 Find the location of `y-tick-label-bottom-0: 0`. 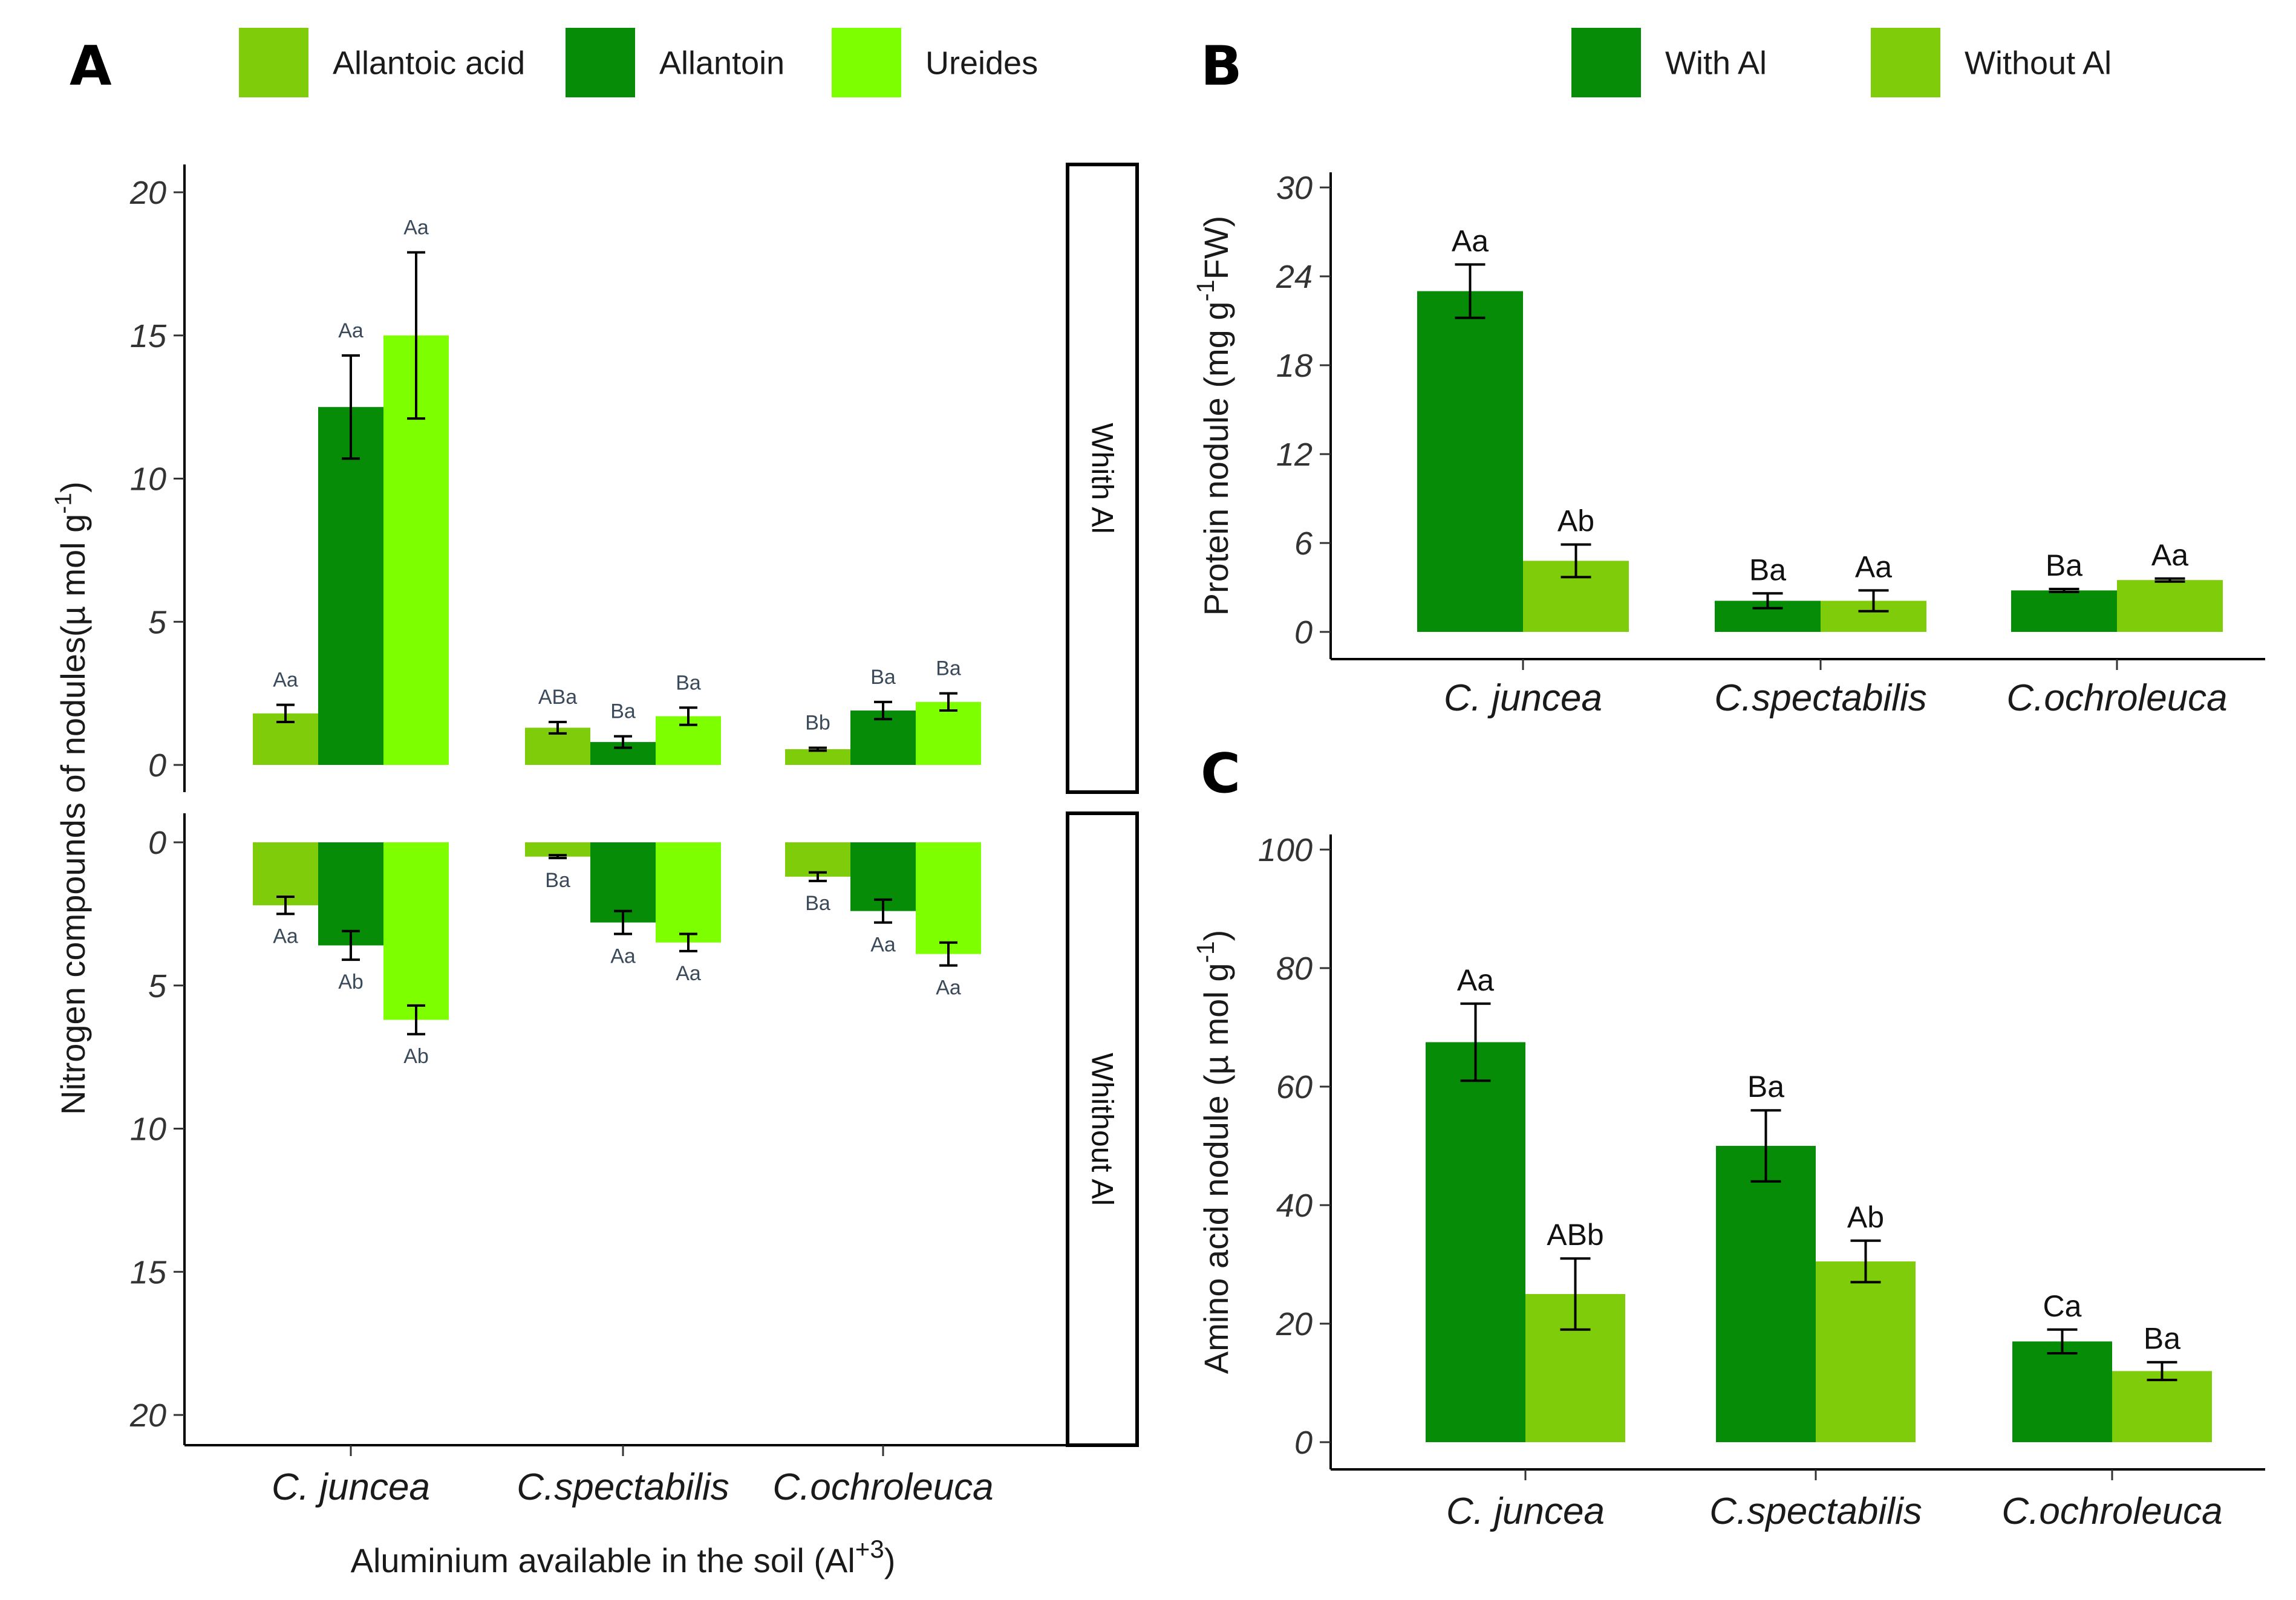

y-tick-label-bottom-0: 0 is located at coordinates (157, 843).